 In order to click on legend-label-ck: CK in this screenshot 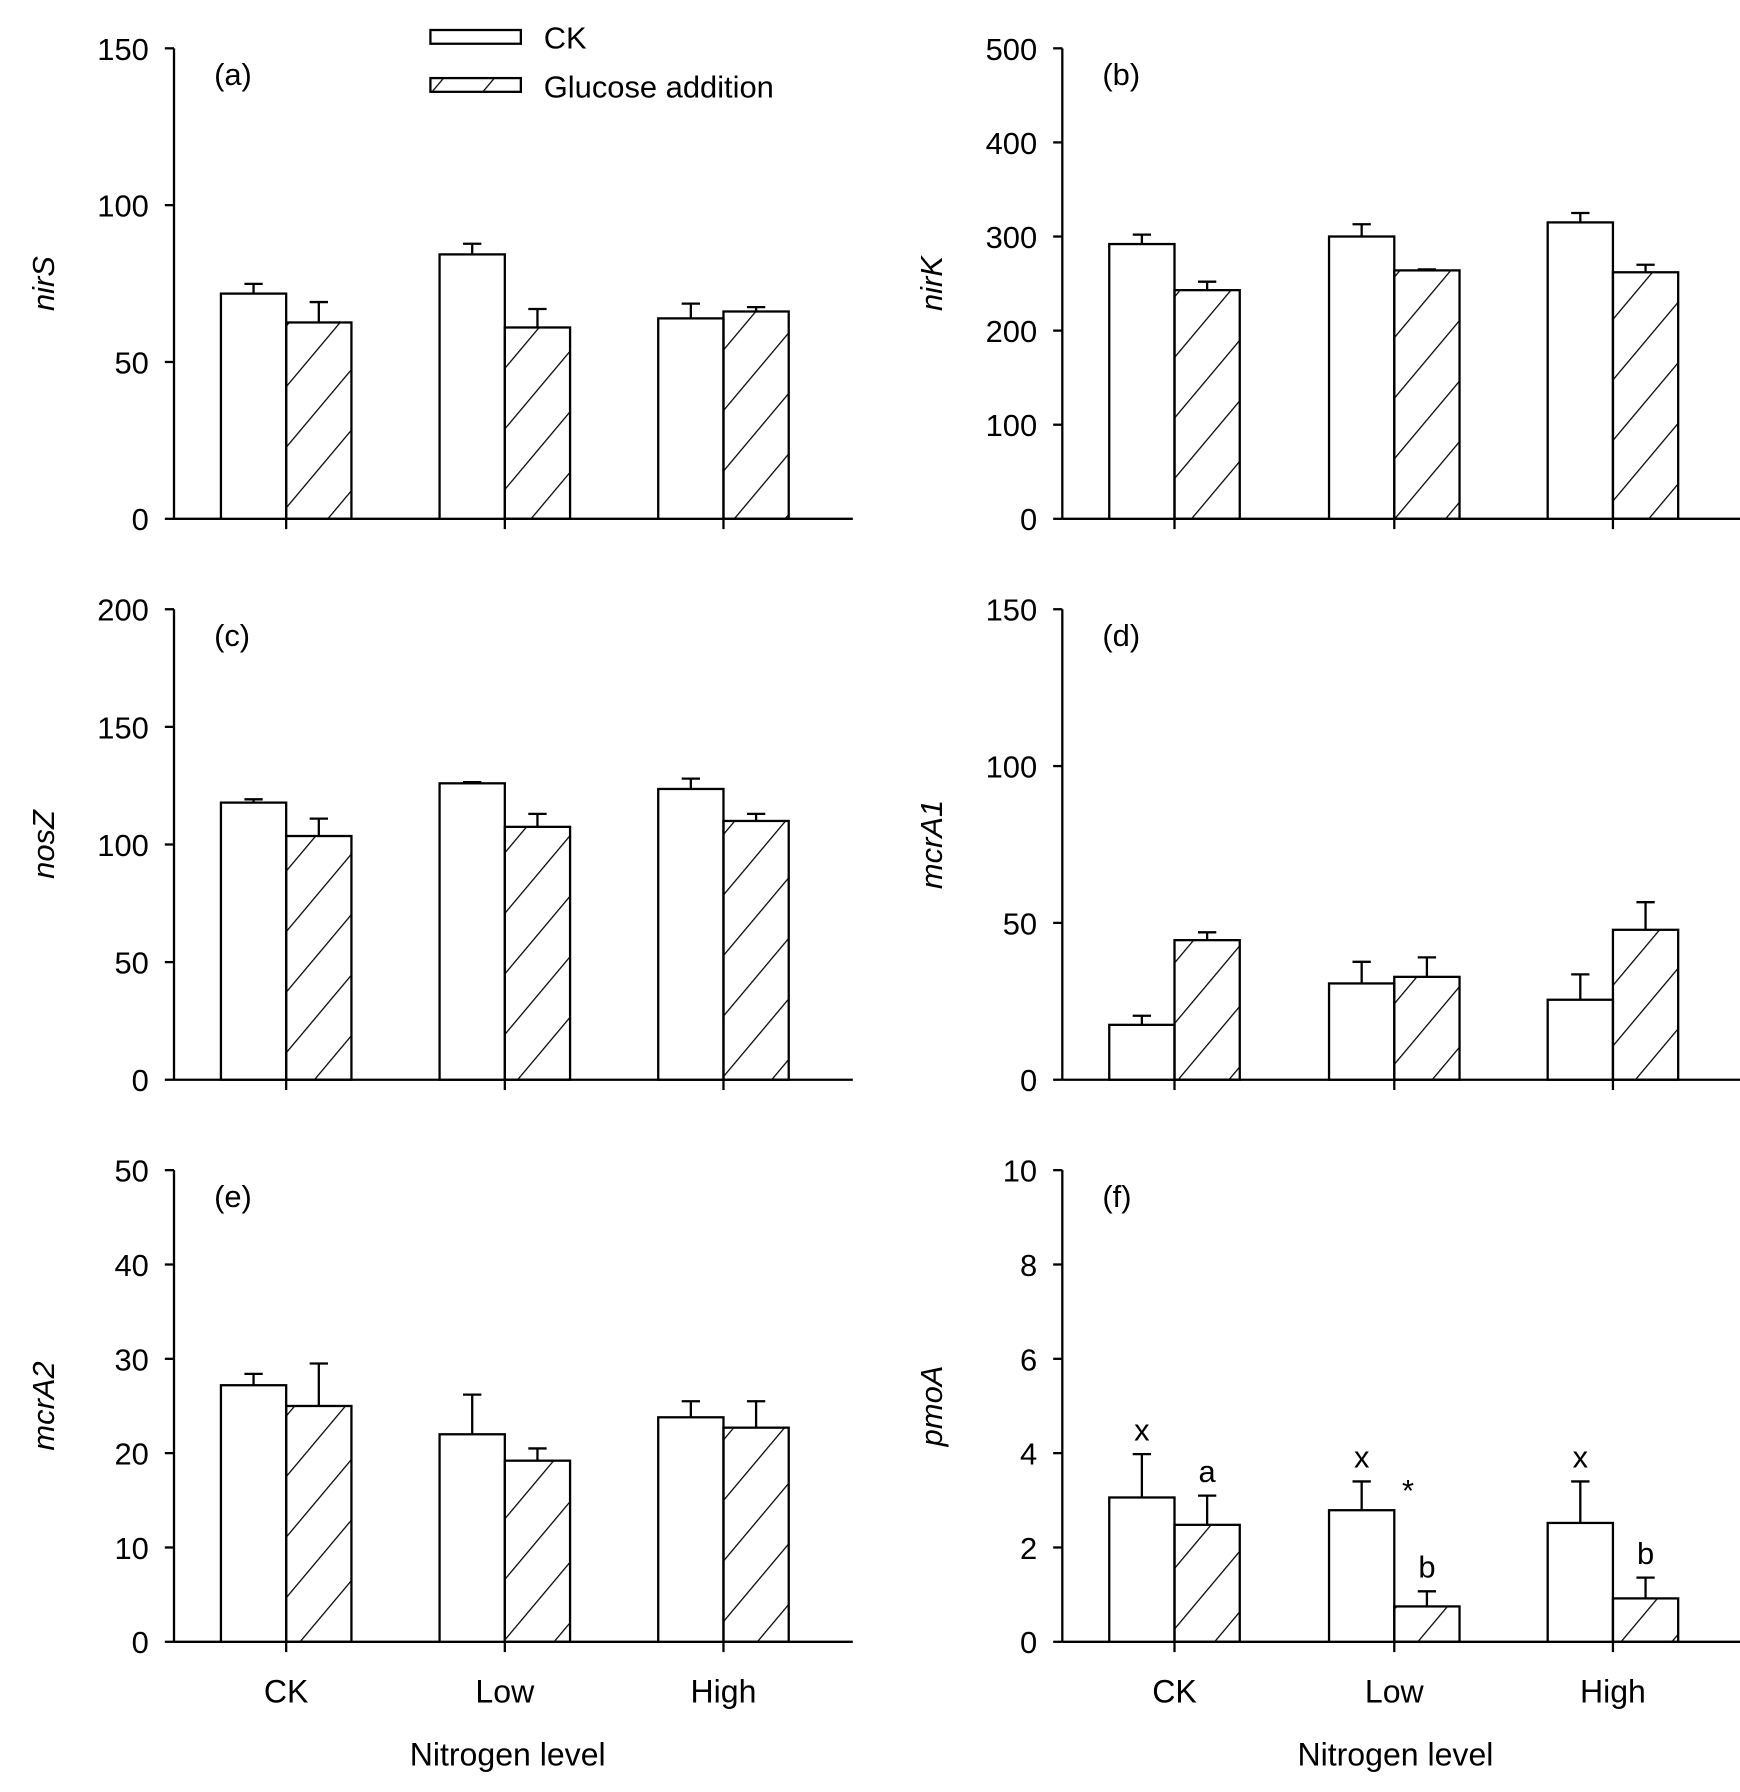, I will do `click(565, 37)`.